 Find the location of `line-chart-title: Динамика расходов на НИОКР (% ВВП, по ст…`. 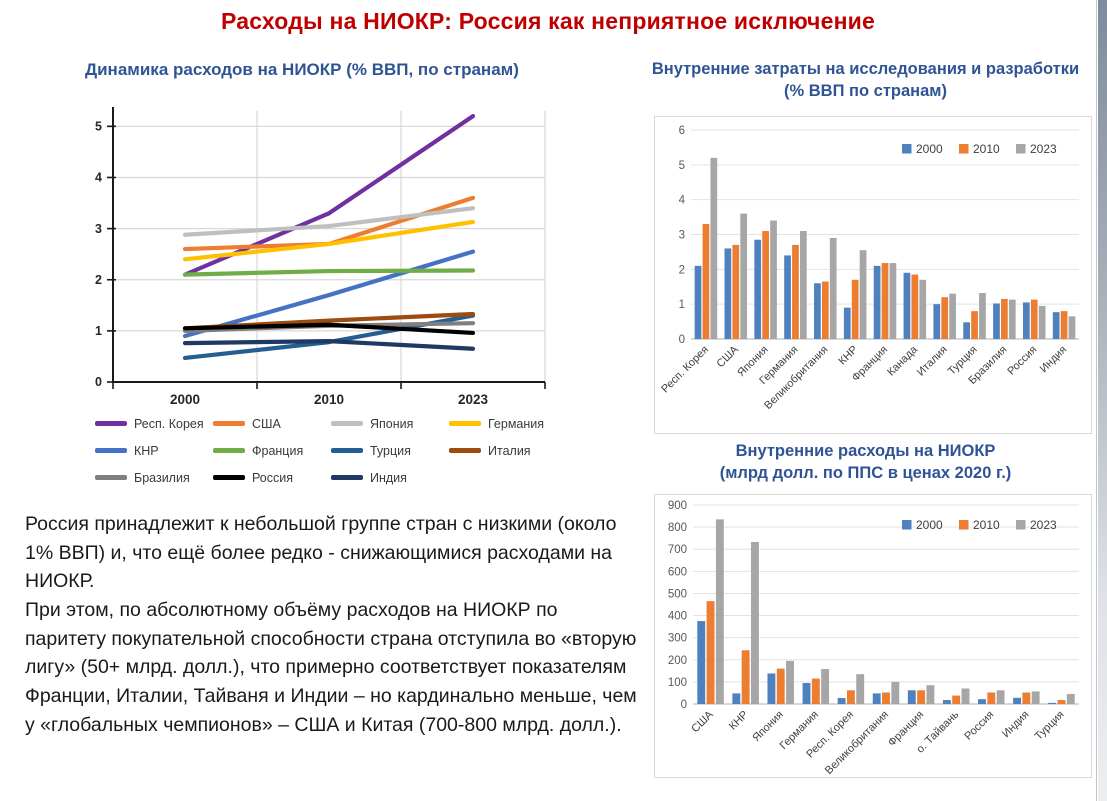

line-chart-title: Динамика расходов на НИОКР (% ВВП, по ст… is located at coordinates (302, 69).